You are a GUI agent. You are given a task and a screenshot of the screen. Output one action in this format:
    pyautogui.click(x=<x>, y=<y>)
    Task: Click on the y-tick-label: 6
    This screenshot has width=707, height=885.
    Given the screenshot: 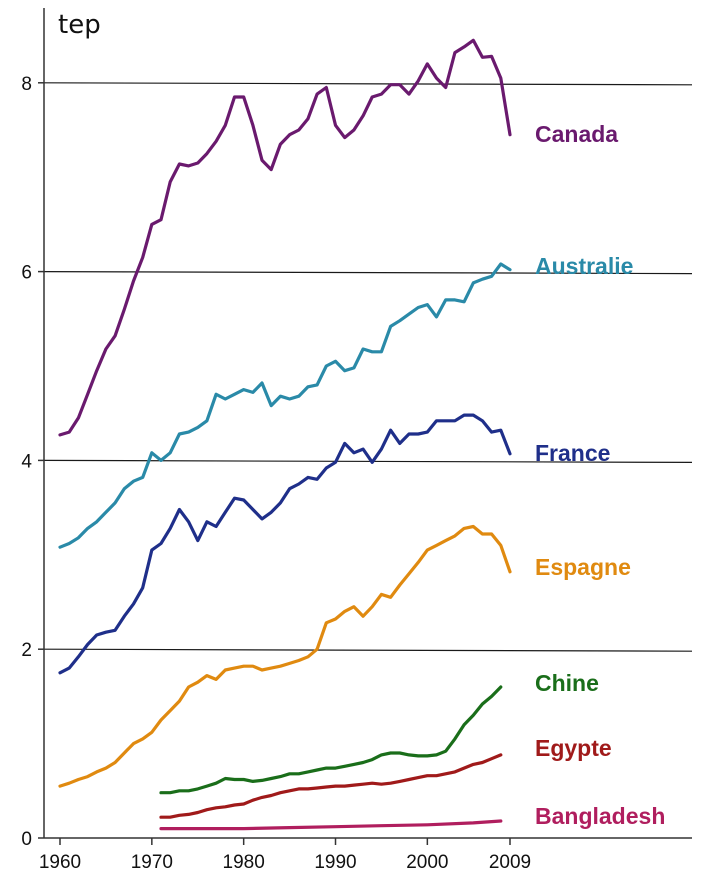 What is the action you would take?
    pyautogui.click(x=26, y=273)
    